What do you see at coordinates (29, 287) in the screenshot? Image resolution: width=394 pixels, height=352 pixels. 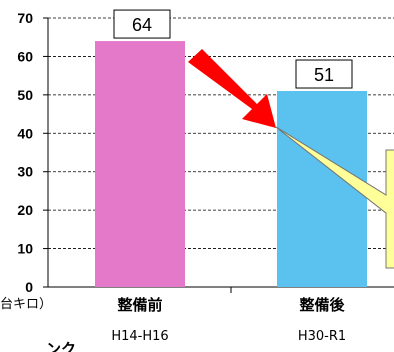 I see `y-tick-label-0: 0` at bounding box center [29, 287].